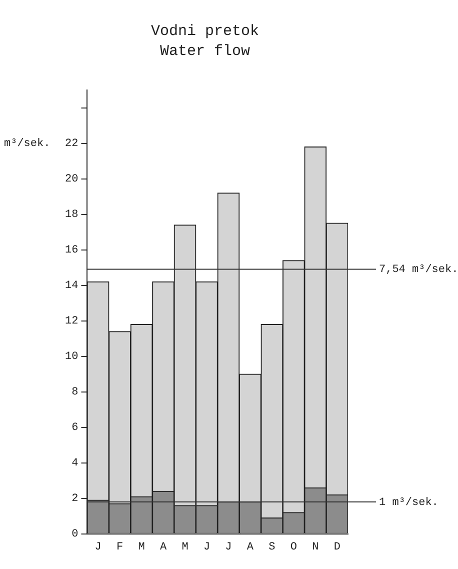 This screenshot has height=569, width=458. I want to click on y-tick-label: 10, so click(71, 357).